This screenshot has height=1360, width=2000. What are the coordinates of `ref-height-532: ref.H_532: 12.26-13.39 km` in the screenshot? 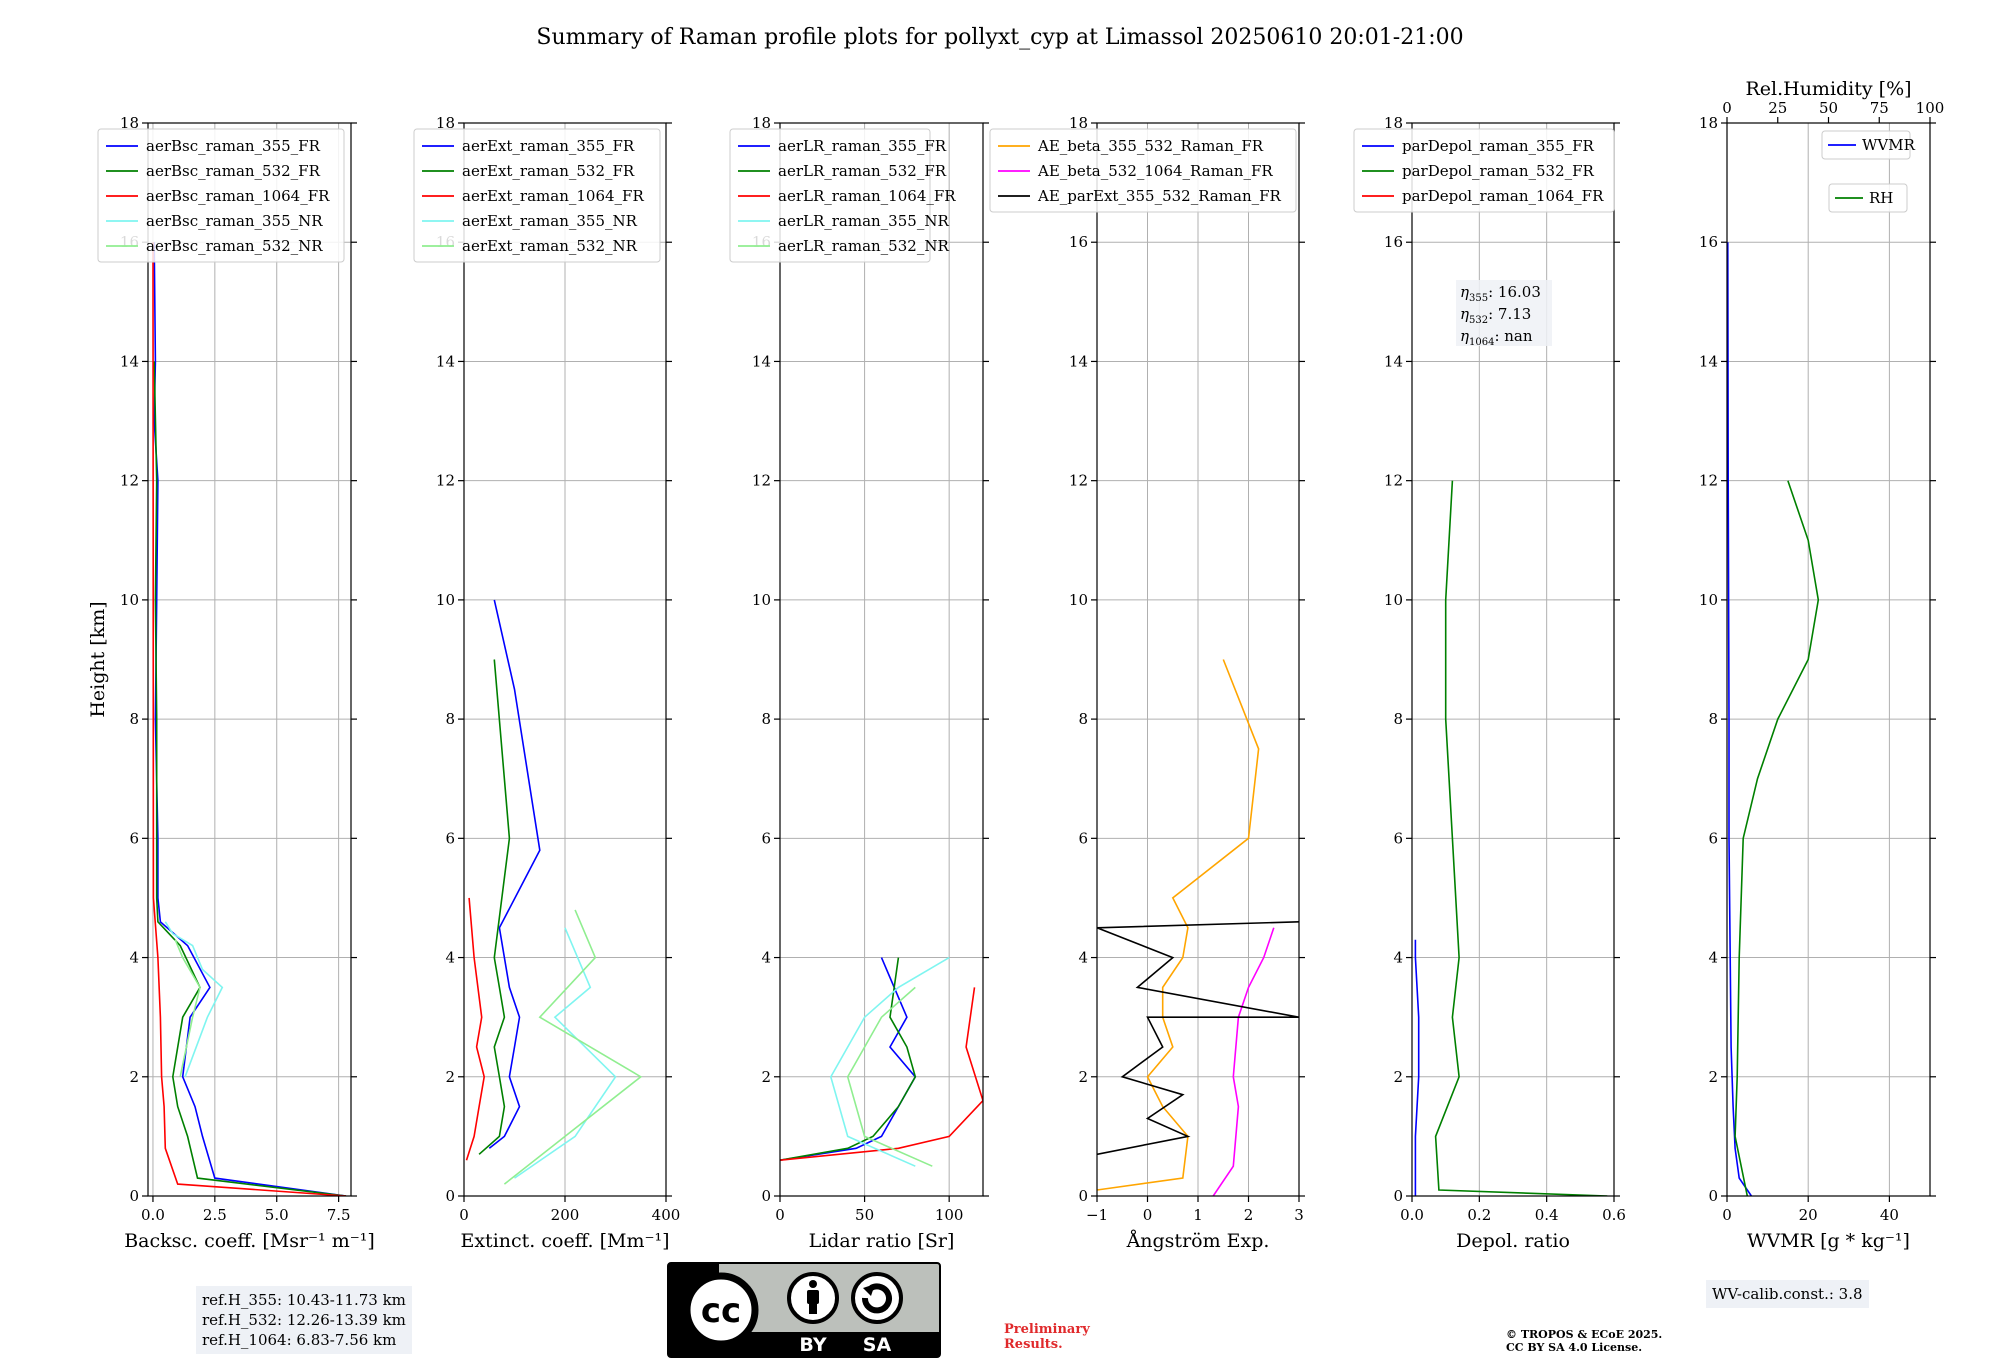 It's located at (304, 1320).